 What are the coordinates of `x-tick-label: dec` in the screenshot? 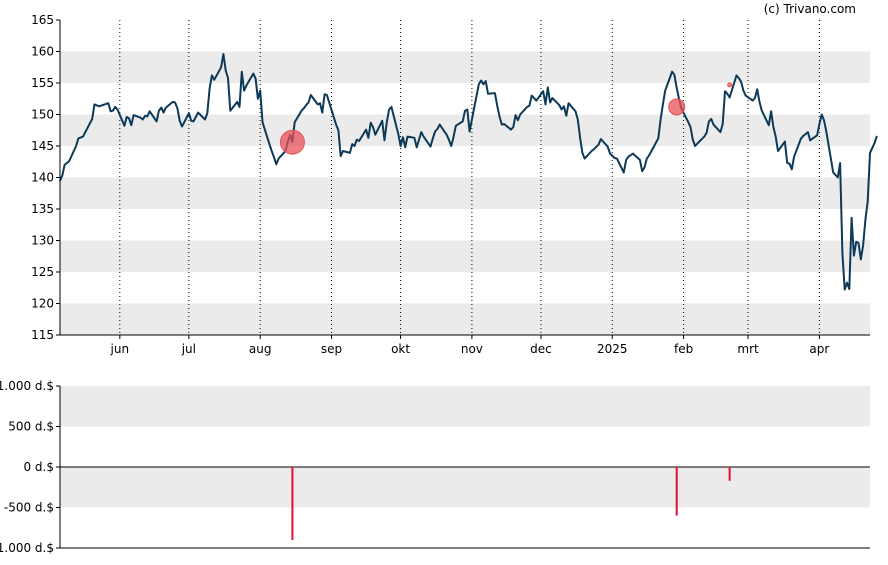 It's located at (541, 349).